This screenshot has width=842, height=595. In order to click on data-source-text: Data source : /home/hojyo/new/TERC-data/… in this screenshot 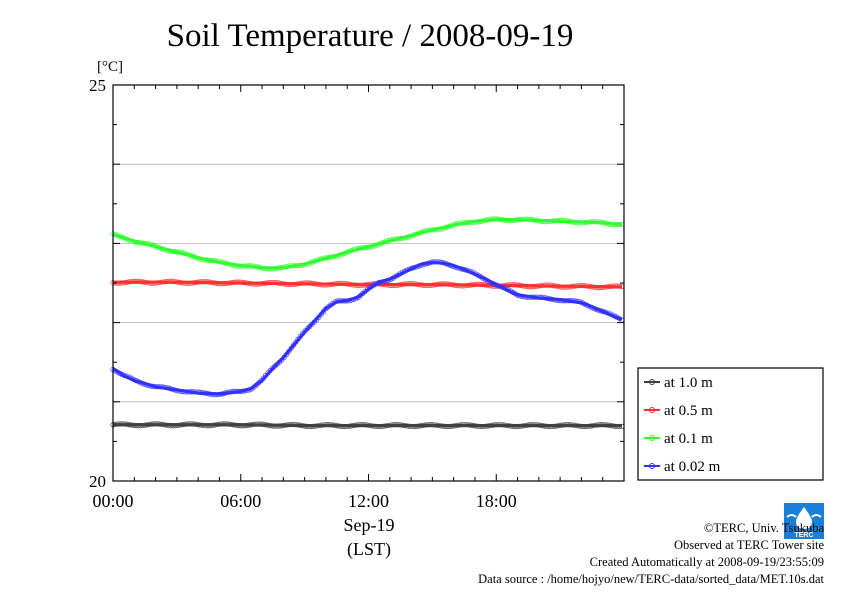, I will do `click(651, 579)`.